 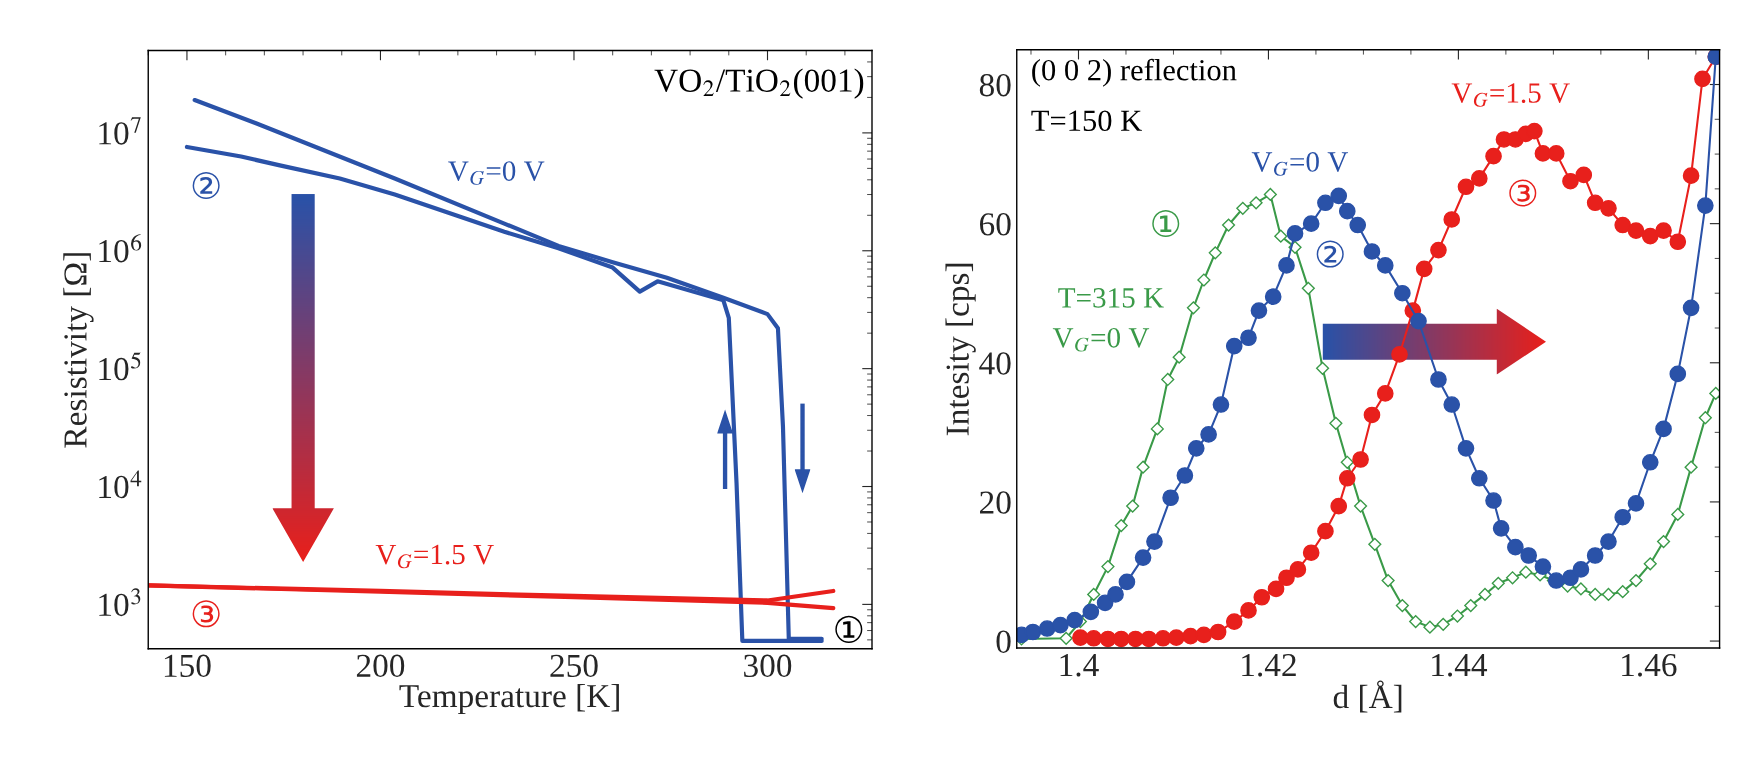 What do you see at coordinates (995, 502) in the screenshot?
I see `y-tick-label: 20` at bounding box center [995, 502].